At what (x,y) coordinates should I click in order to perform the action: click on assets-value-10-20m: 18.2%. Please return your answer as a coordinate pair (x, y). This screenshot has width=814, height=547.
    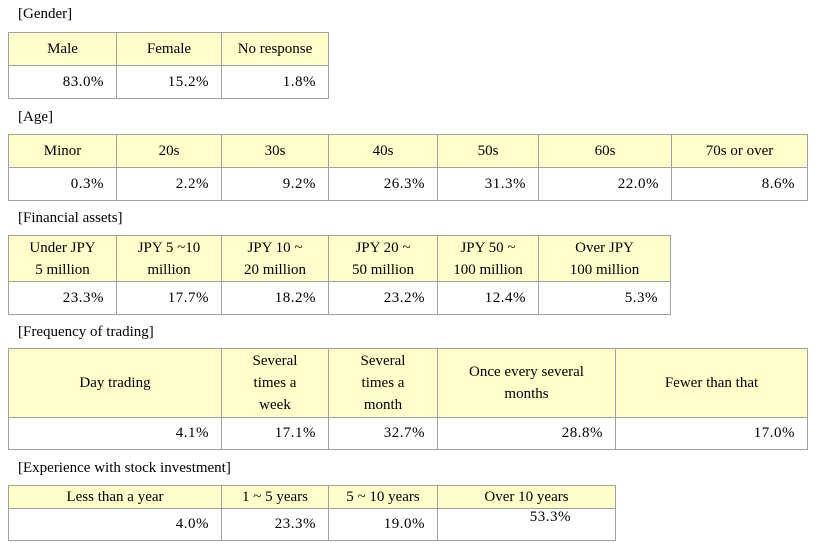
    Looking at the image, I should click on (275, 298).